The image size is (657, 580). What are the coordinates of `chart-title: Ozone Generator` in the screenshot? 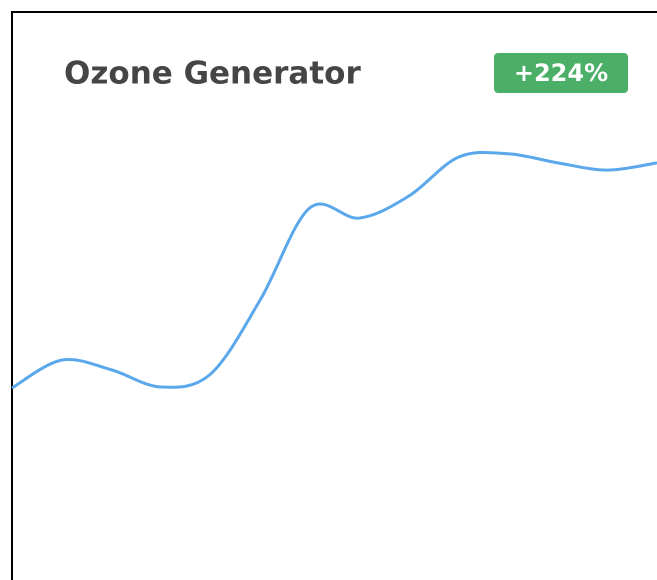 It's located at (212, 74).